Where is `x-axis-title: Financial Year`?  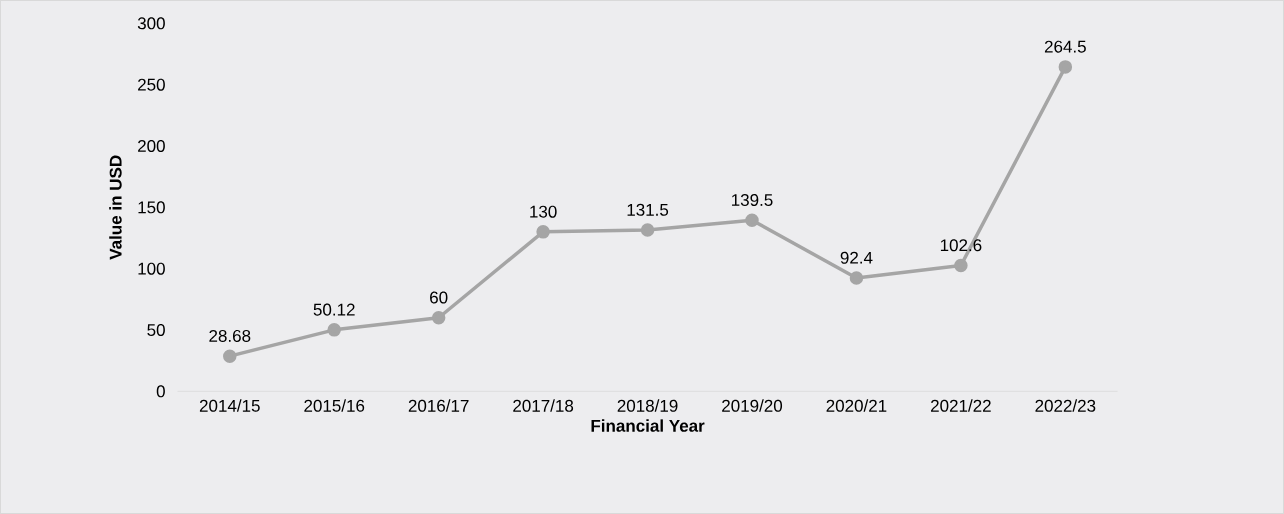 x-axis-title: Financial Year is located at coordinates (648, 425).